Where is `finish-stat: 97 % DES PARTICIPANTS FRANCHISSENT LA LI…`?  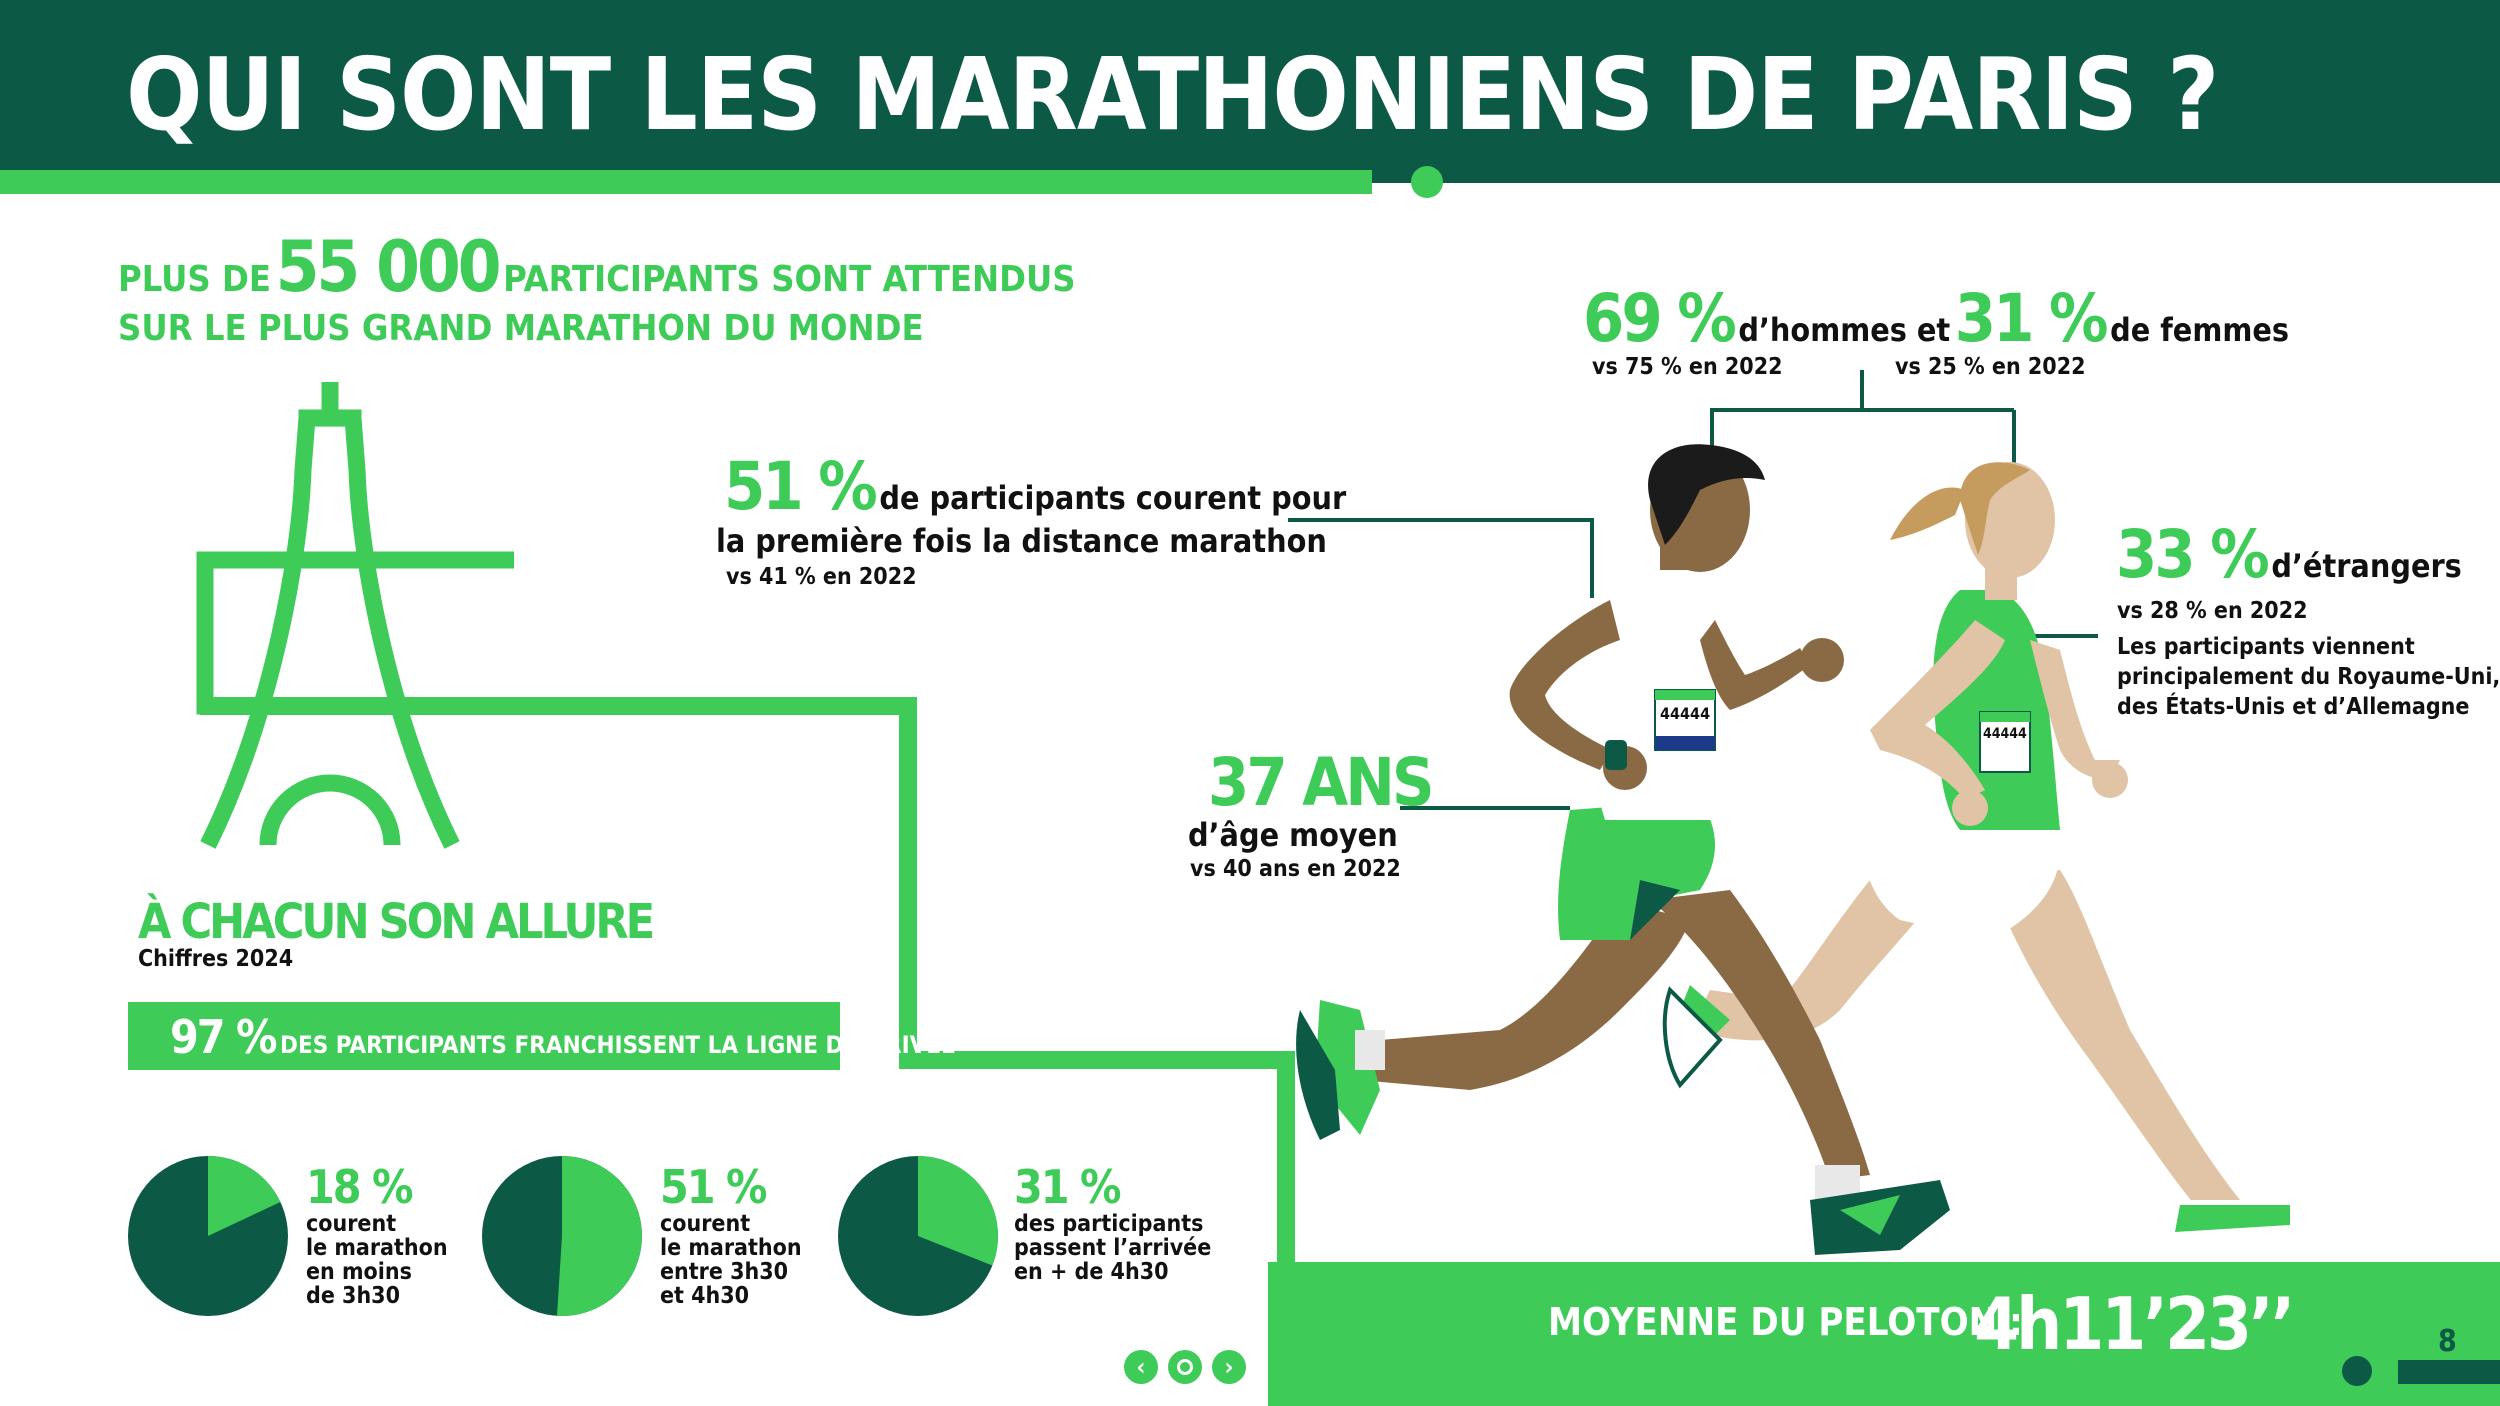
finish-stat: 97 % DES PARTICIPANTS FRANCHISSENT LA LI… is located at coordinates (563, 1037).